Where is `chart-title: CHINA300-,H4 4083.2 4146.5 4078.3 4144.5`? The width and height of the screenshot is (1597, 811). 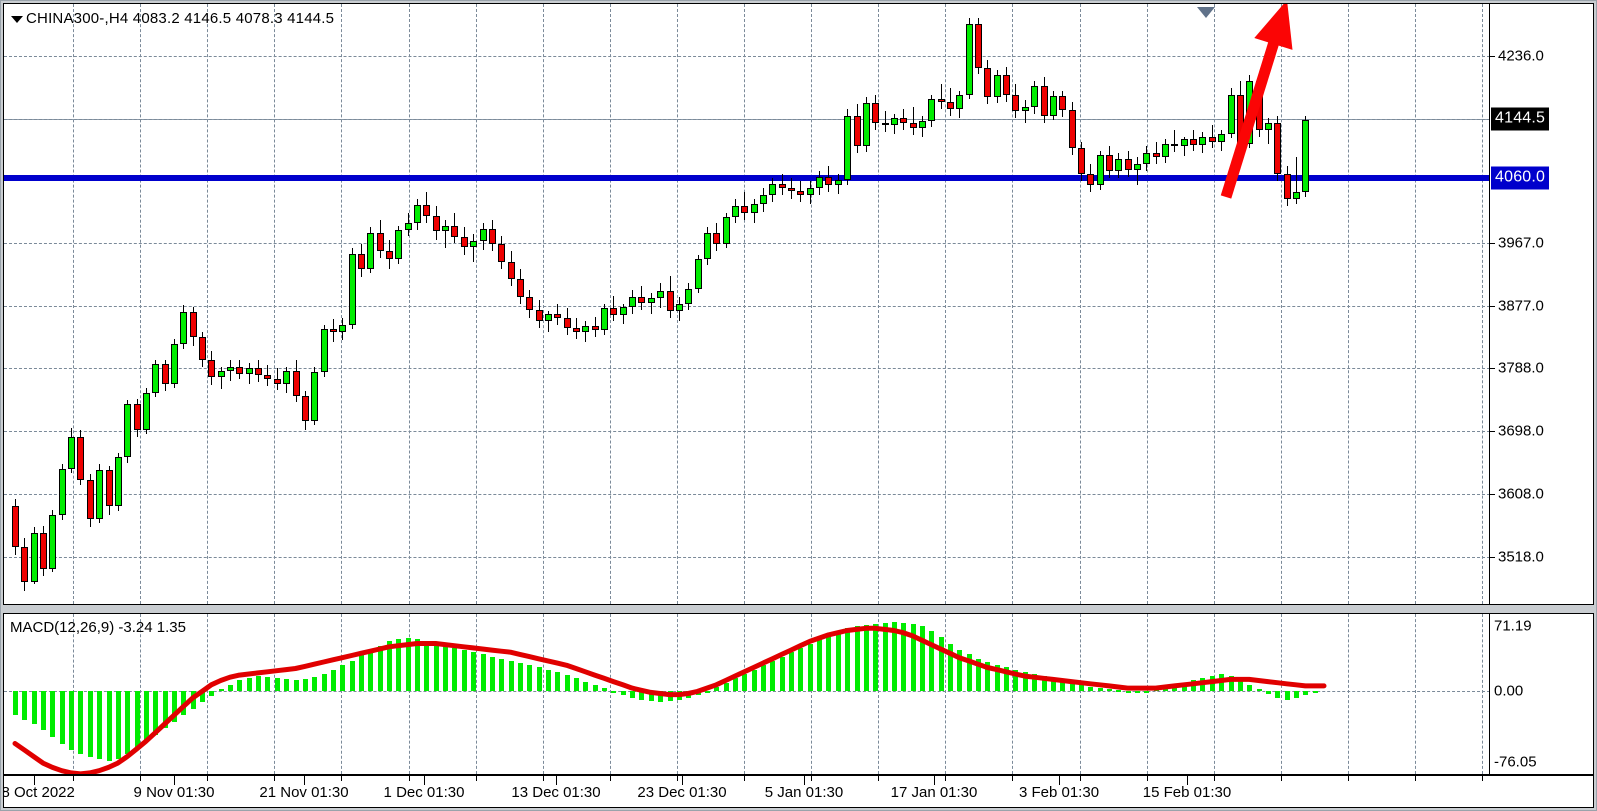
chart-title: CHINA300-,H4 4083.2 4146.5 4078.3 4144.5 is located at coordinates (180, 18).